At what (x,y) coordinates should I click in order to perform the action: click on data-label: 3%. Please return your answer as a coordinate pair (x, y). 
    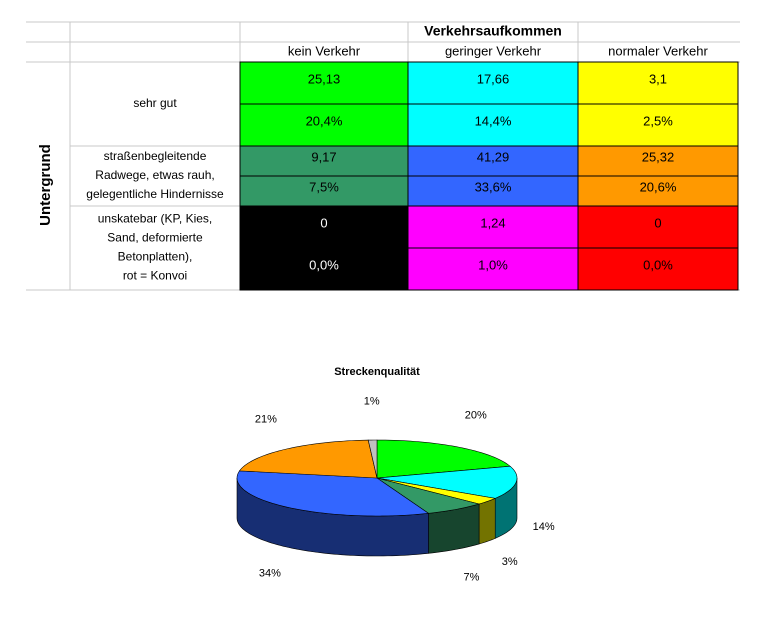
    Looking at the image, I should click on (510, 562).